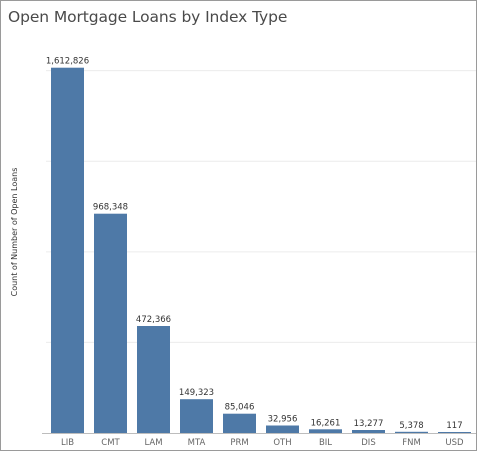 This screenshot has height=451, width=477. Describe the element at coordinates (153, 379) in the screenshot. I see `bar-lam` at that location.